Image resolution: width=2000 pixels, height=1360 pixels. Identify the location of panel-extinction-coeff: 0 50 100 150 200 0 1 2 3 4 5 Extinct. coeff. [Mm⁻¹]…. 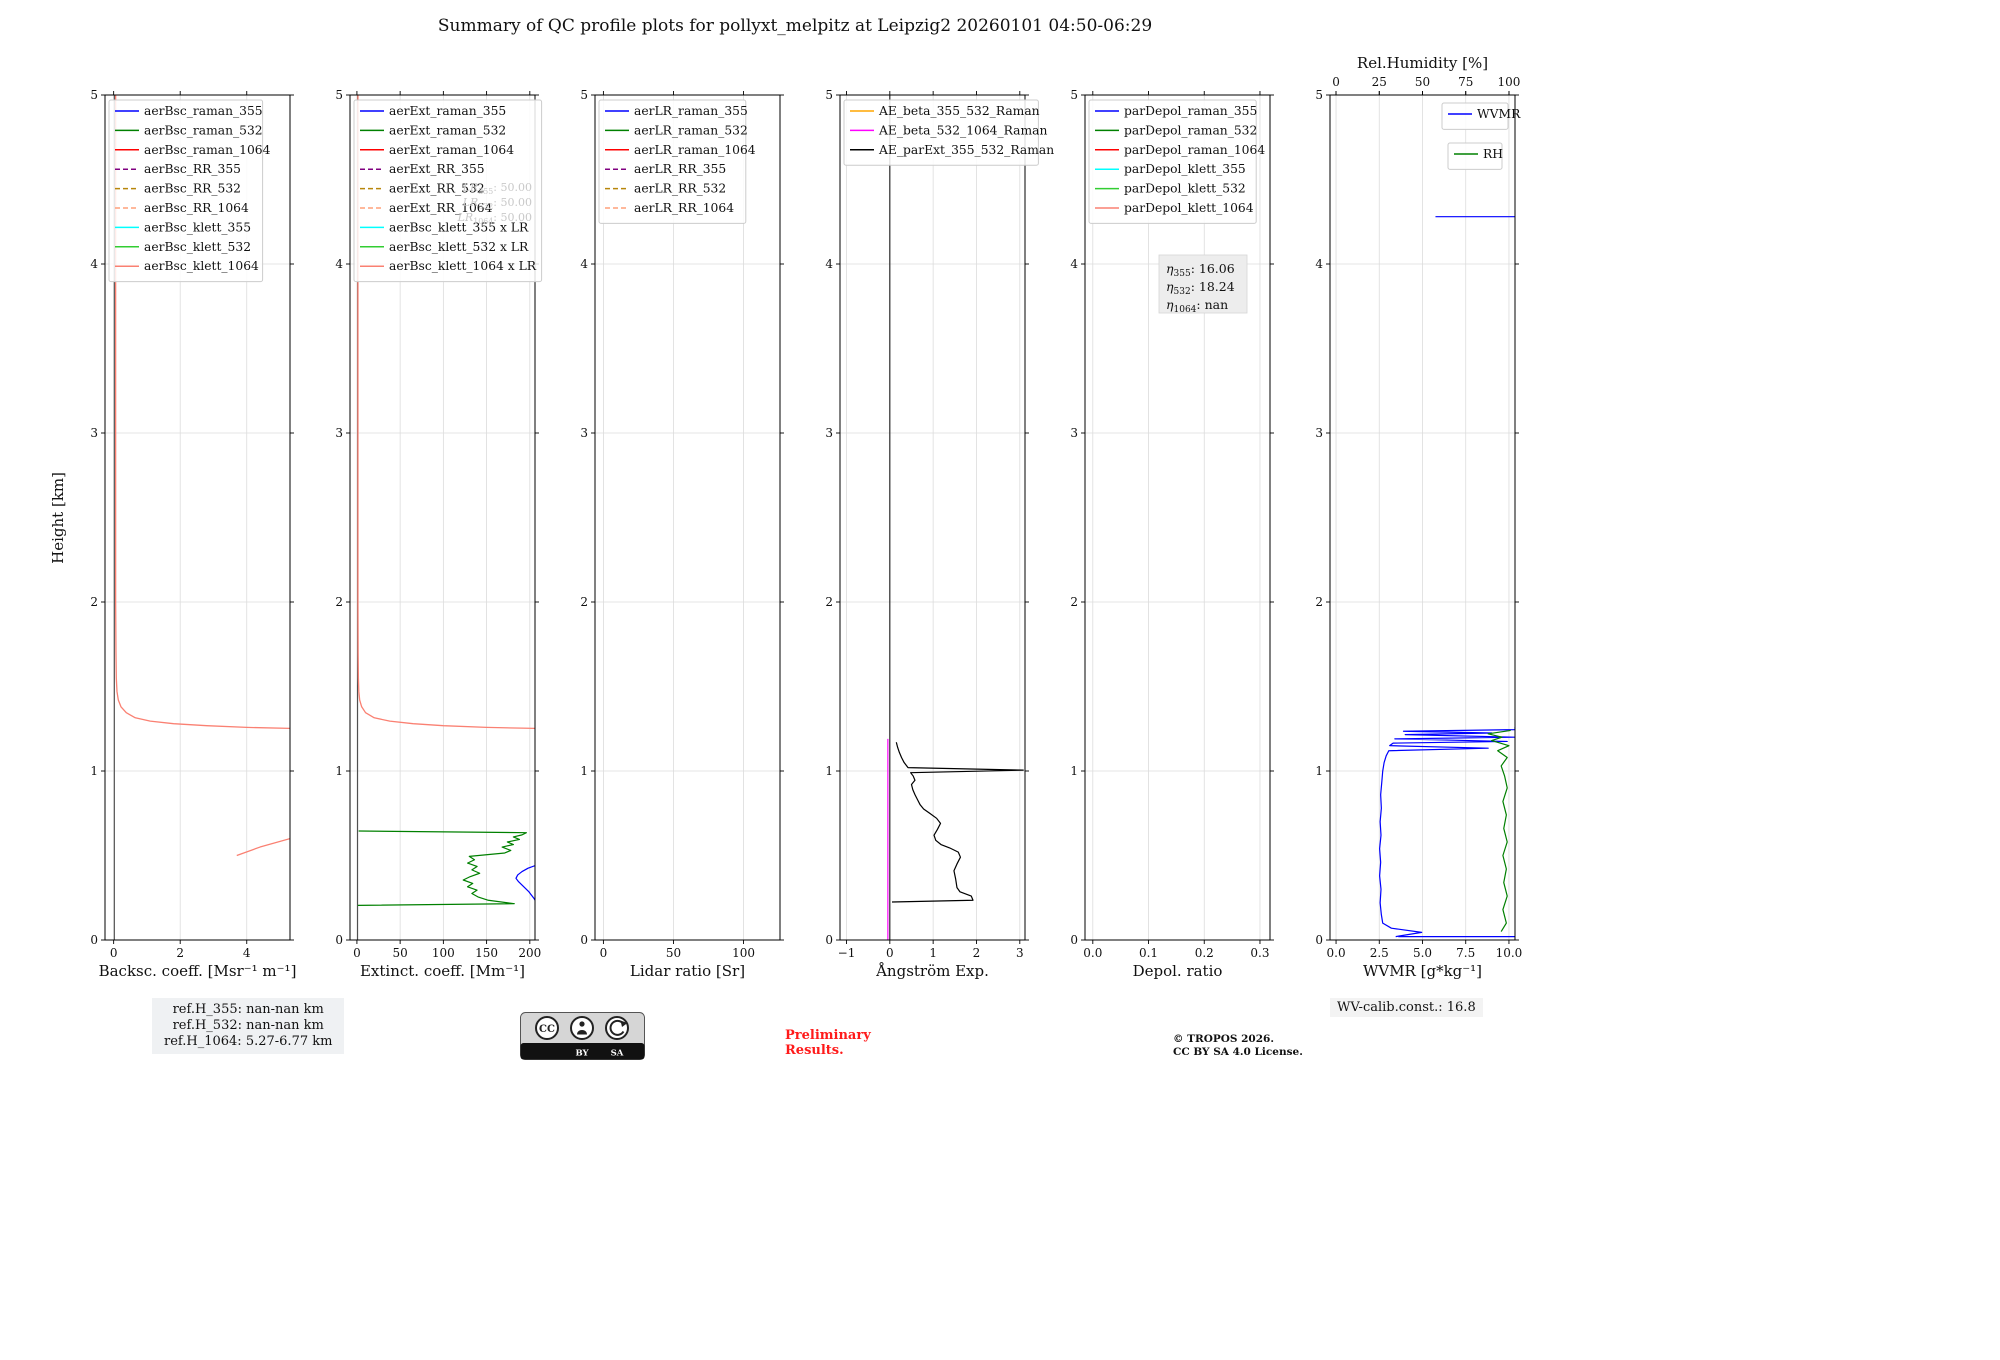
(439, 534).